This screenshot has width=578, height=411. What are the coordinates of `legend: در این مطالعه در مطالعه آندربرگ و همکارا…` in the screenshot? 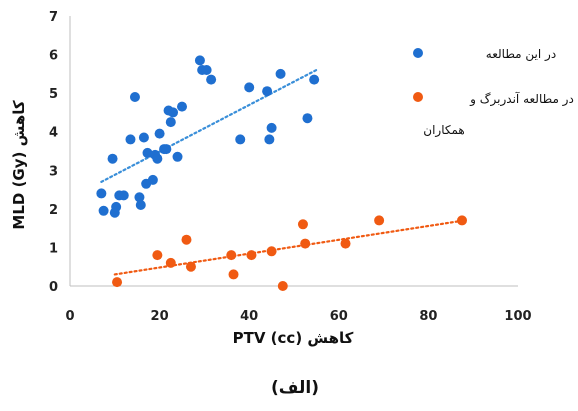 It's located at (493, 92).